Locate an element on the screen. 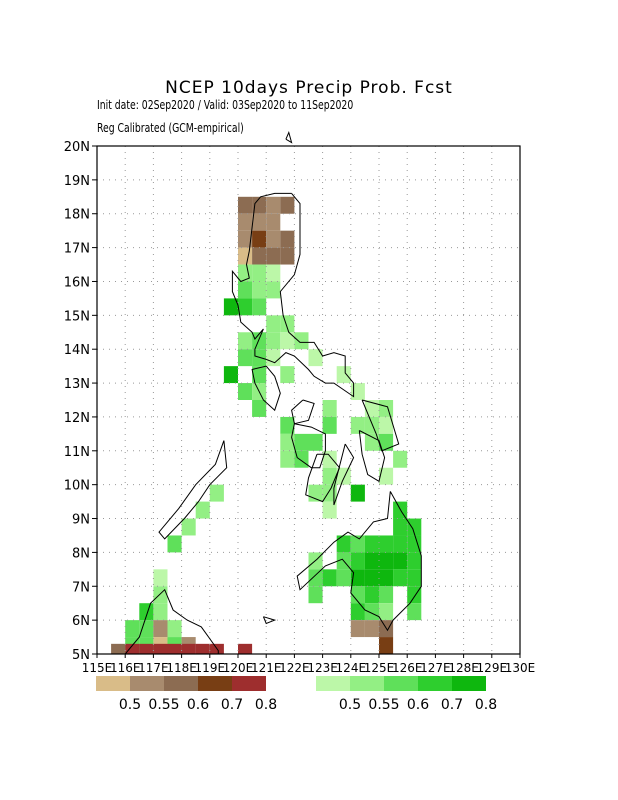  lon-label: 117E is located at coordinates (153, 668).